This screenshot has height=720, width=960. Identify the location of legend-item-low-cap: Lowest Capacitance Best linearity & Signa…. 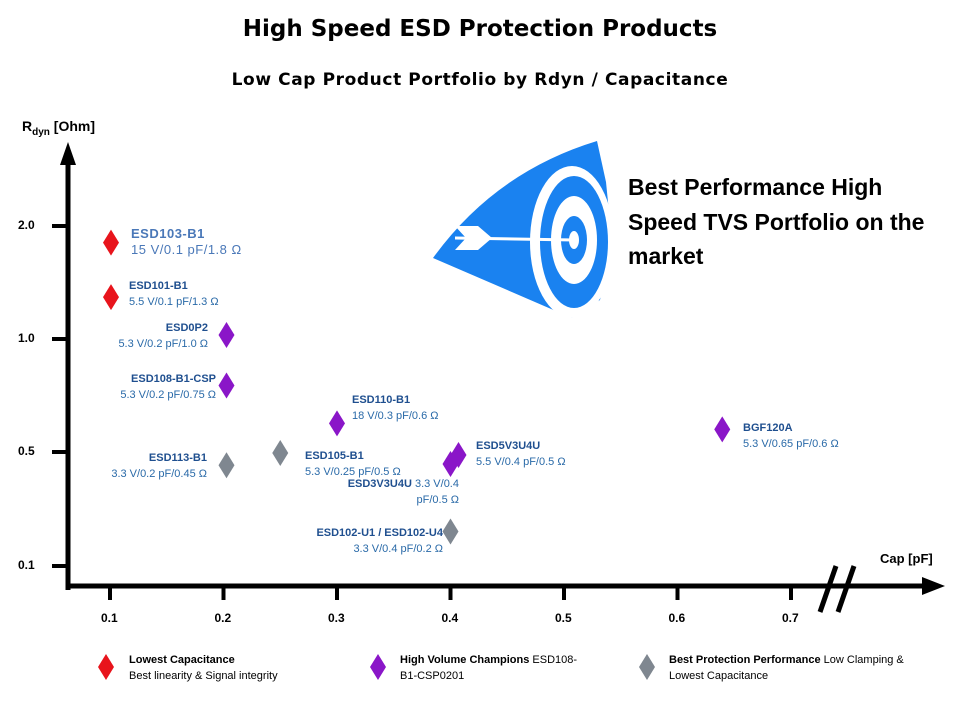
(187, 668).